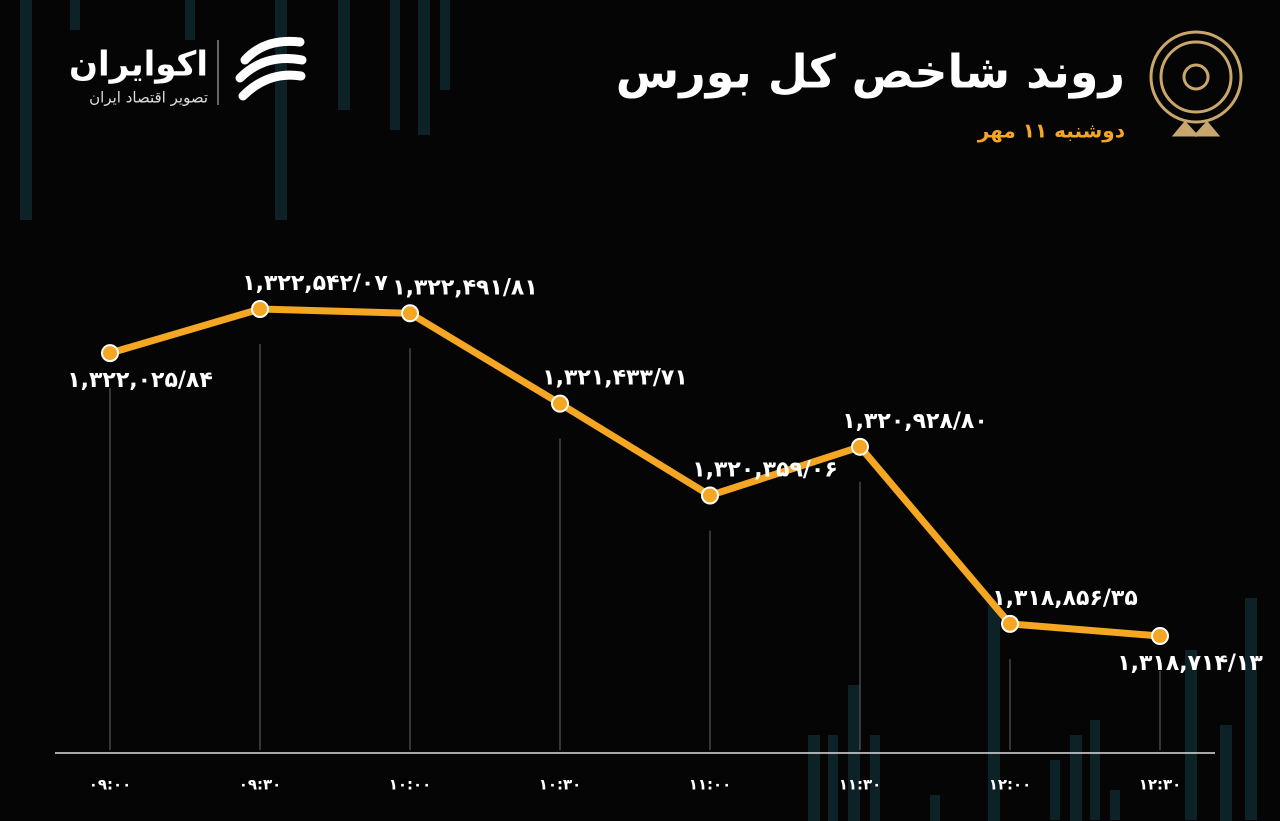  What do you see at coordinates (1051, 131) in the screenshot?
I see `chart-subtitle: دوشنبه ۱۱ مهر` at bounding box center [1051, 131].